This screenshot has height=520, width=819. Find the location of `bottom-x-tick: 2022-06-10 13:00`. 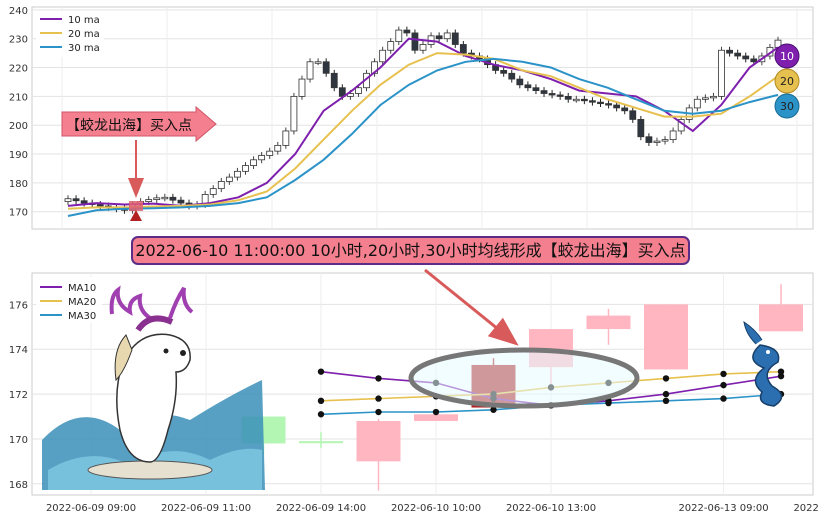

bottom-x-tick: 2022-06-10 13:00 is located at coordinates (551, 508).